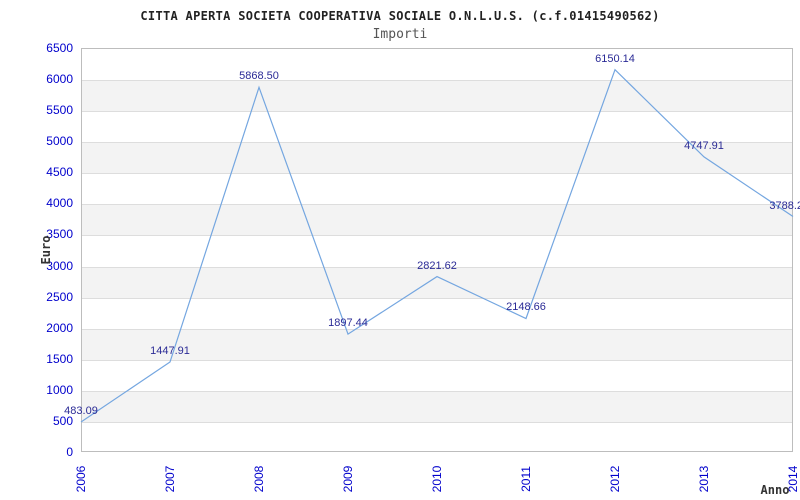  I want to click on x-tick-label: 2007, so click(170, 479).